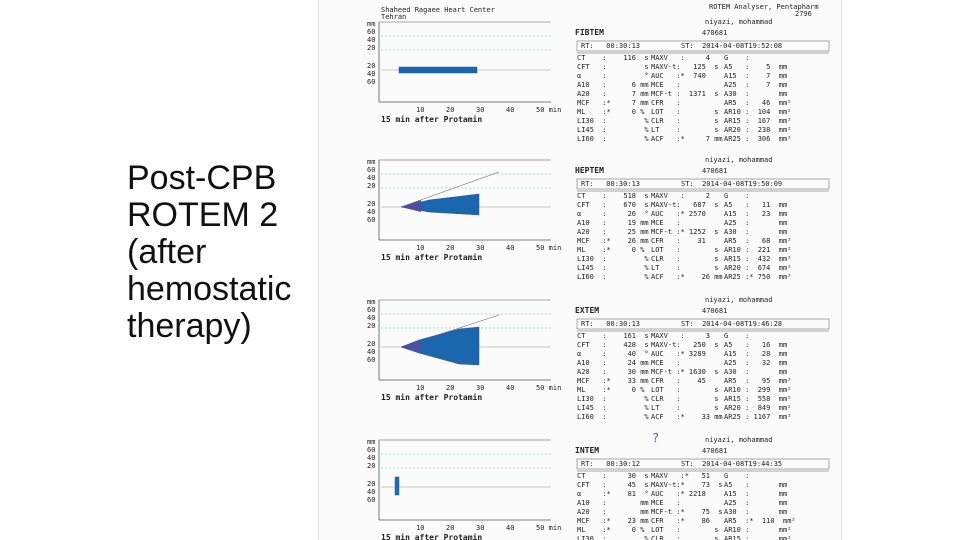 This screenshot has width=960, height=540. What do you see at coordinates (681, 336) in the screenshot?
I see `parameter-row: MAXV : 3` at bounding box center [681, 336].